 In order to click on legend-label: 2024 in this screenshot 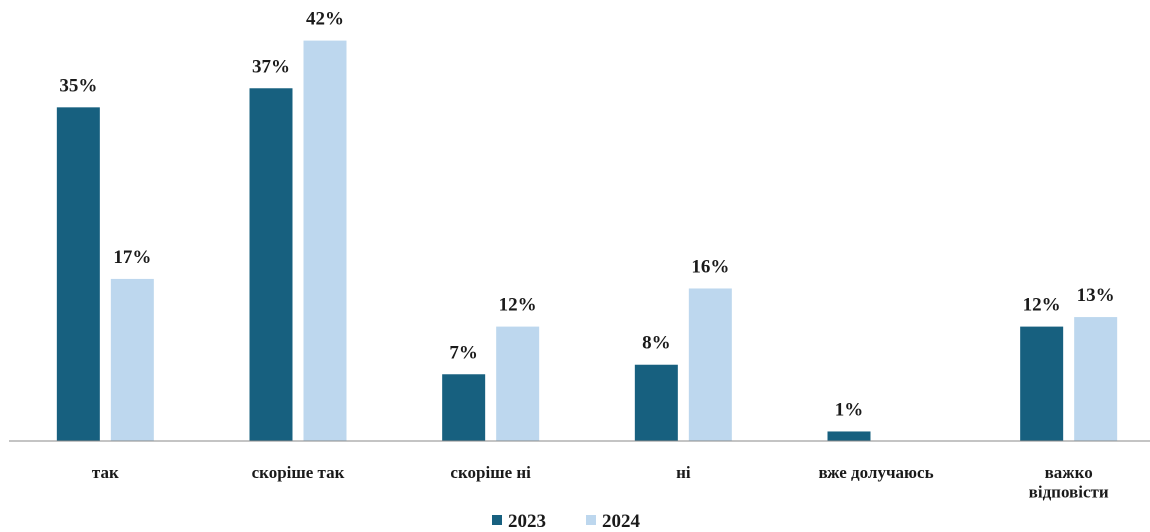, I will do `click(621, 521)`.